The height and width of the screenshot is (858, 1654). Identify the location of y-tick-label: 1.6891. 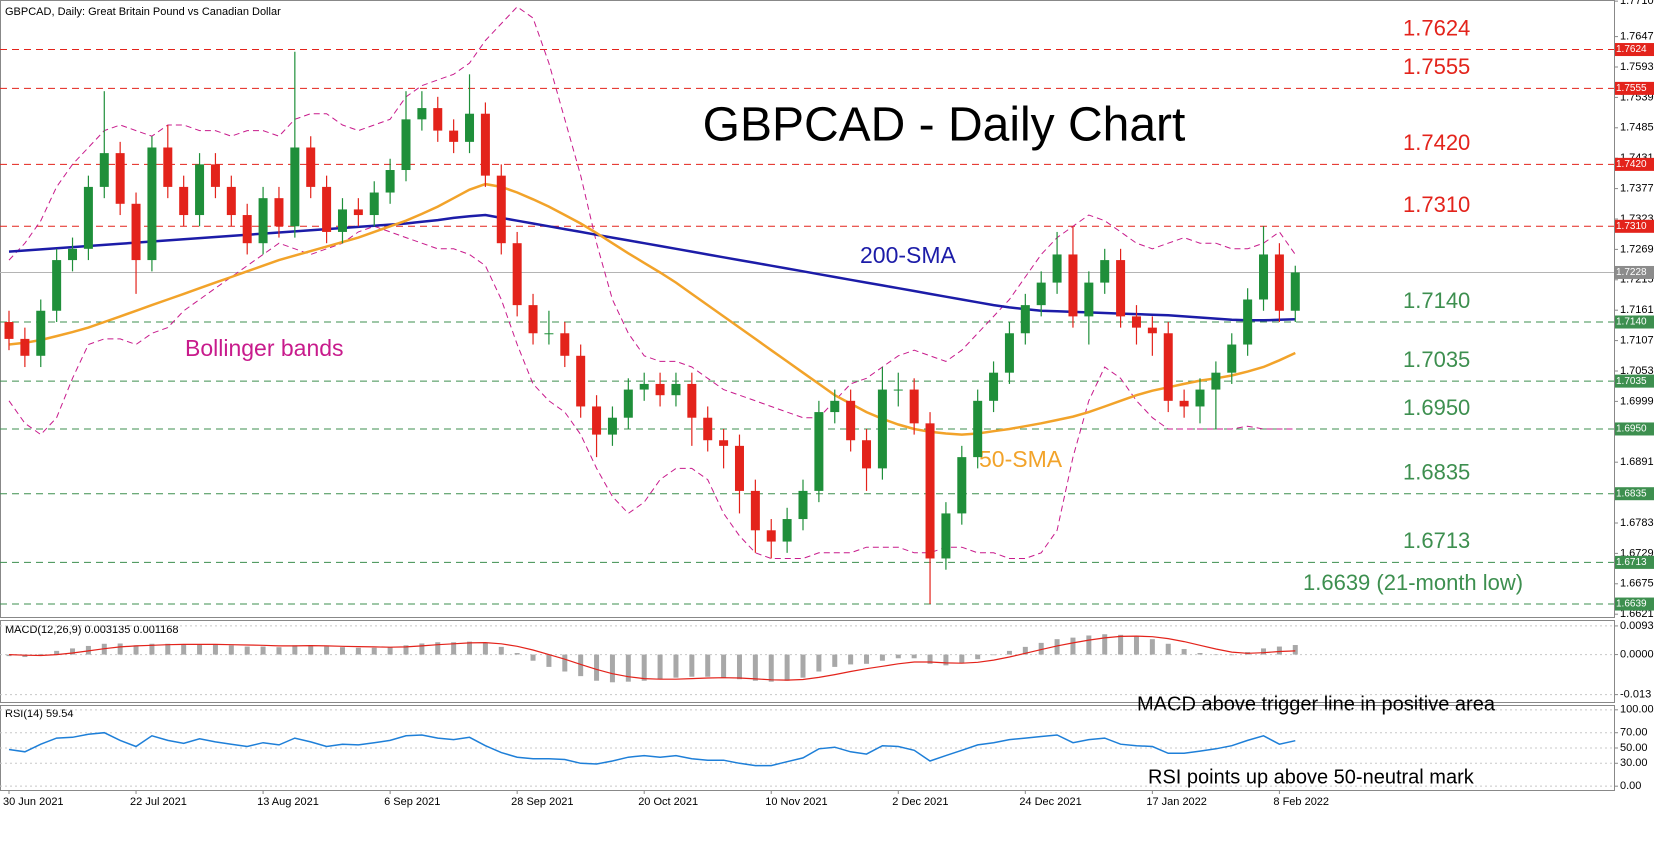
(1637, 462).